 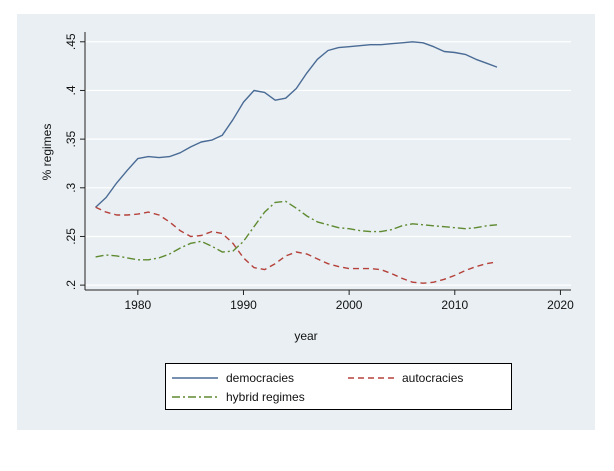 What do you see at coordinates (195, 397) in the screenshot?
I see `legend-swatch-hybrid-regimes` at bounding box center [195, 397].